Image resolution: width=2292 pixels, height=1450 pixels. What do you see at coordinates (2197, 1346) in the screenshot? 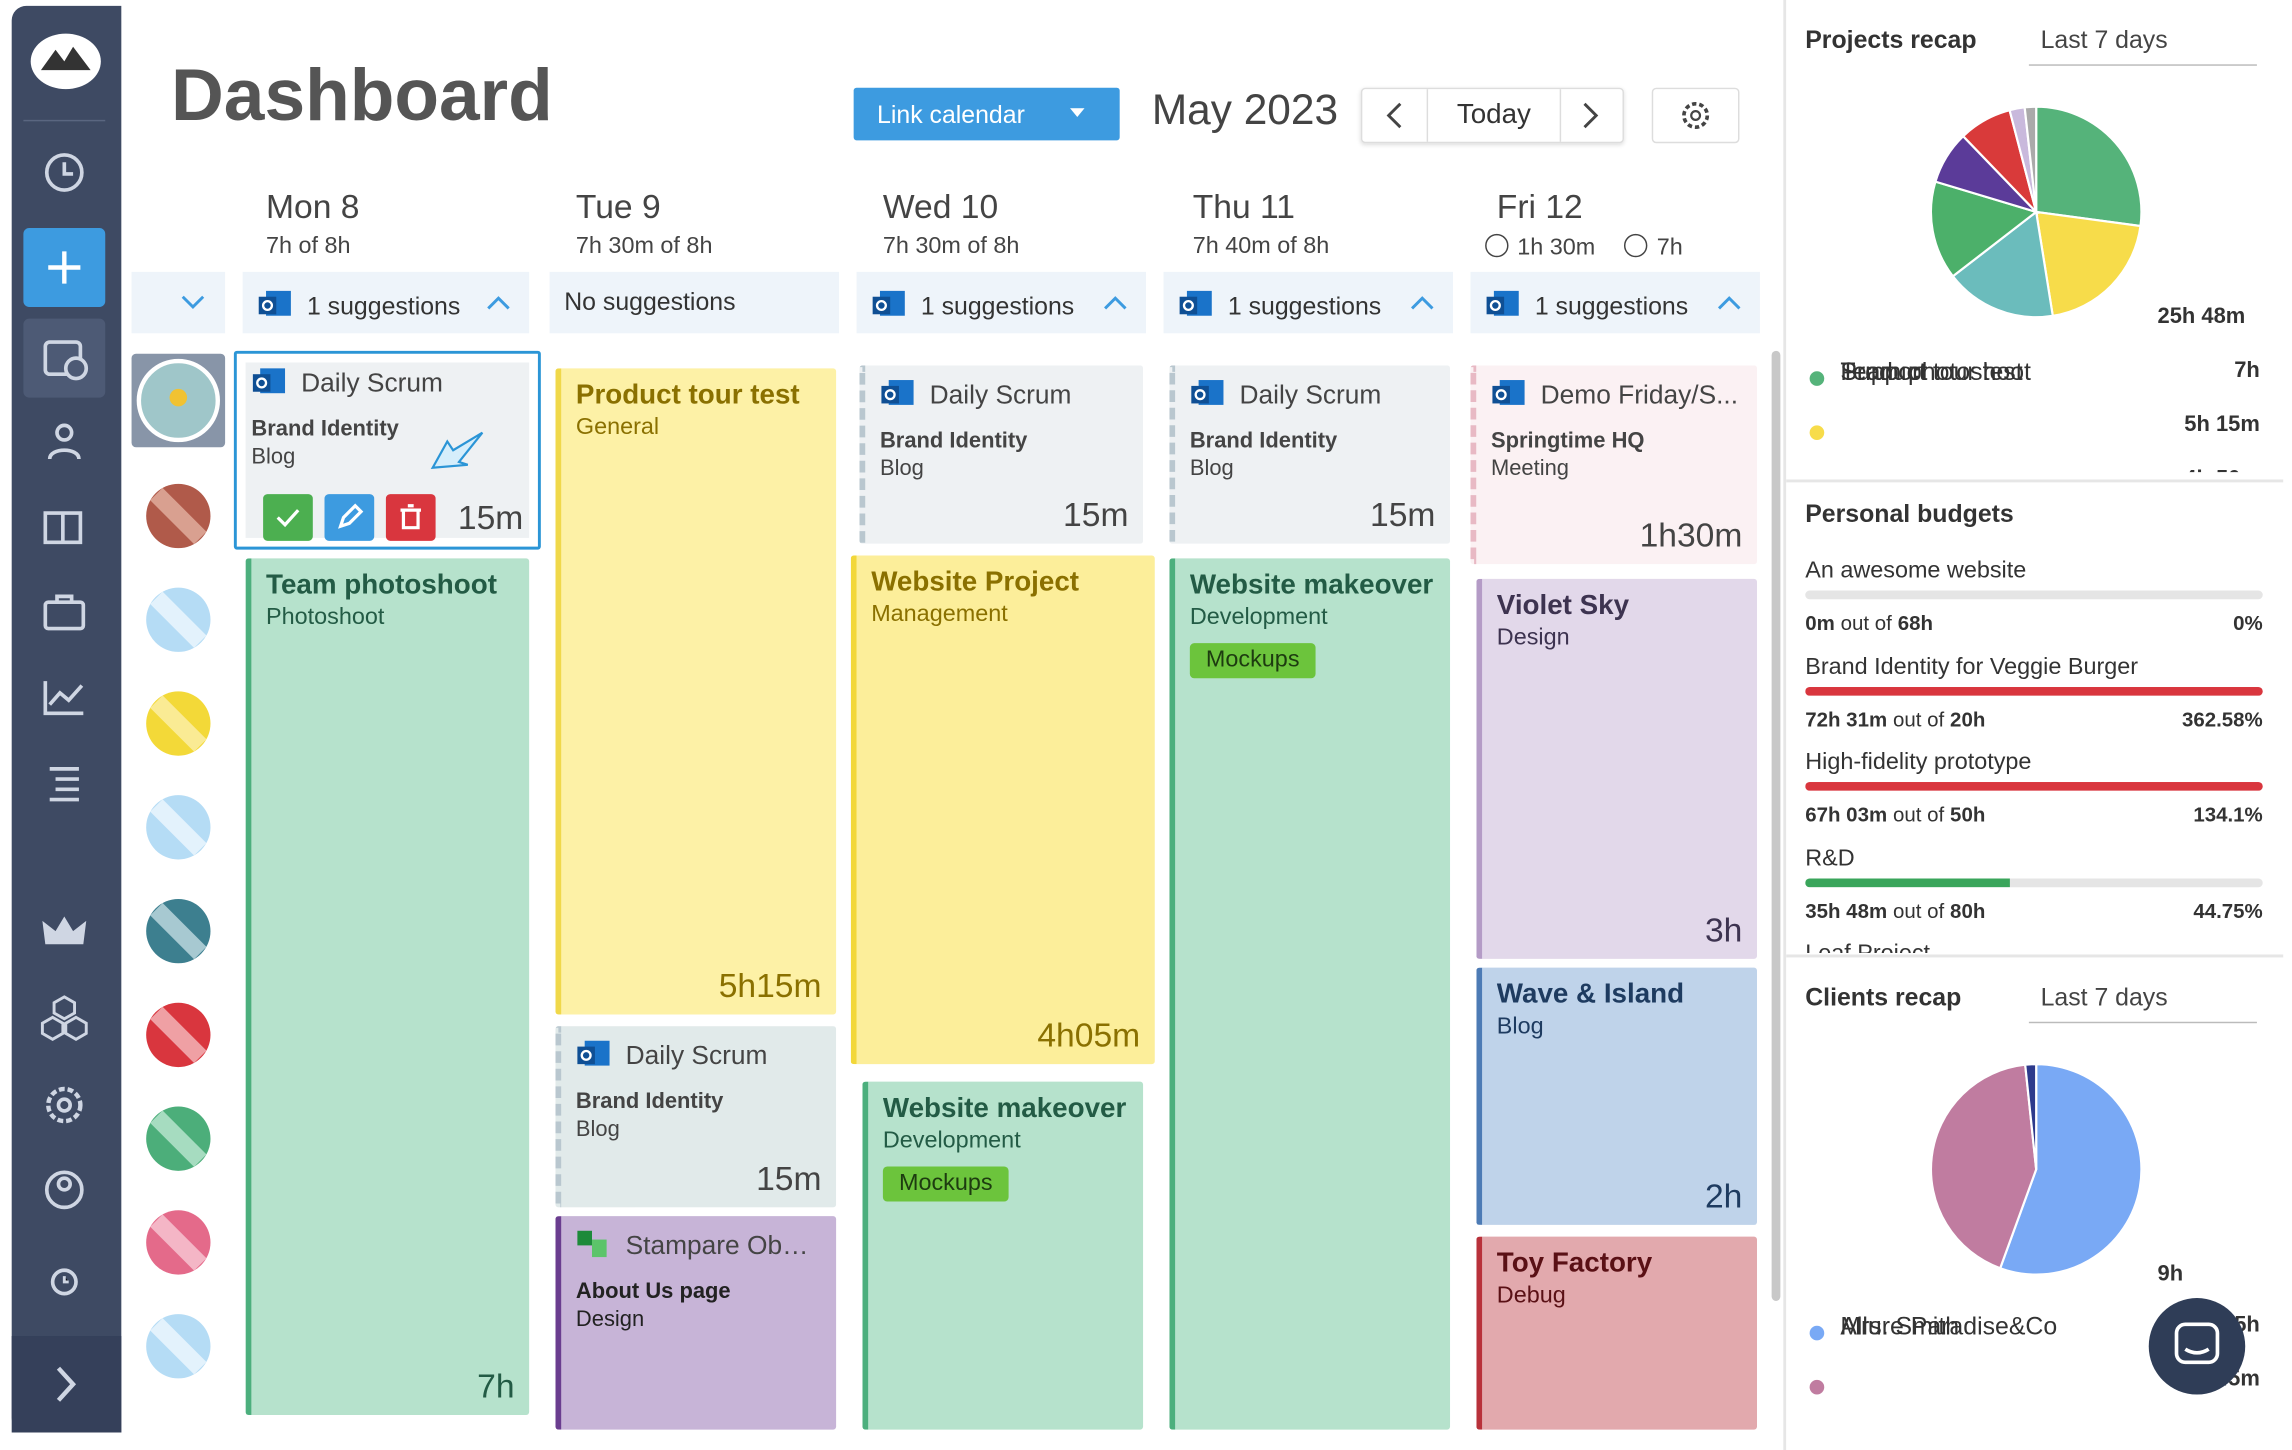
I see `chat-button` at bounding box center [2197, 1346].